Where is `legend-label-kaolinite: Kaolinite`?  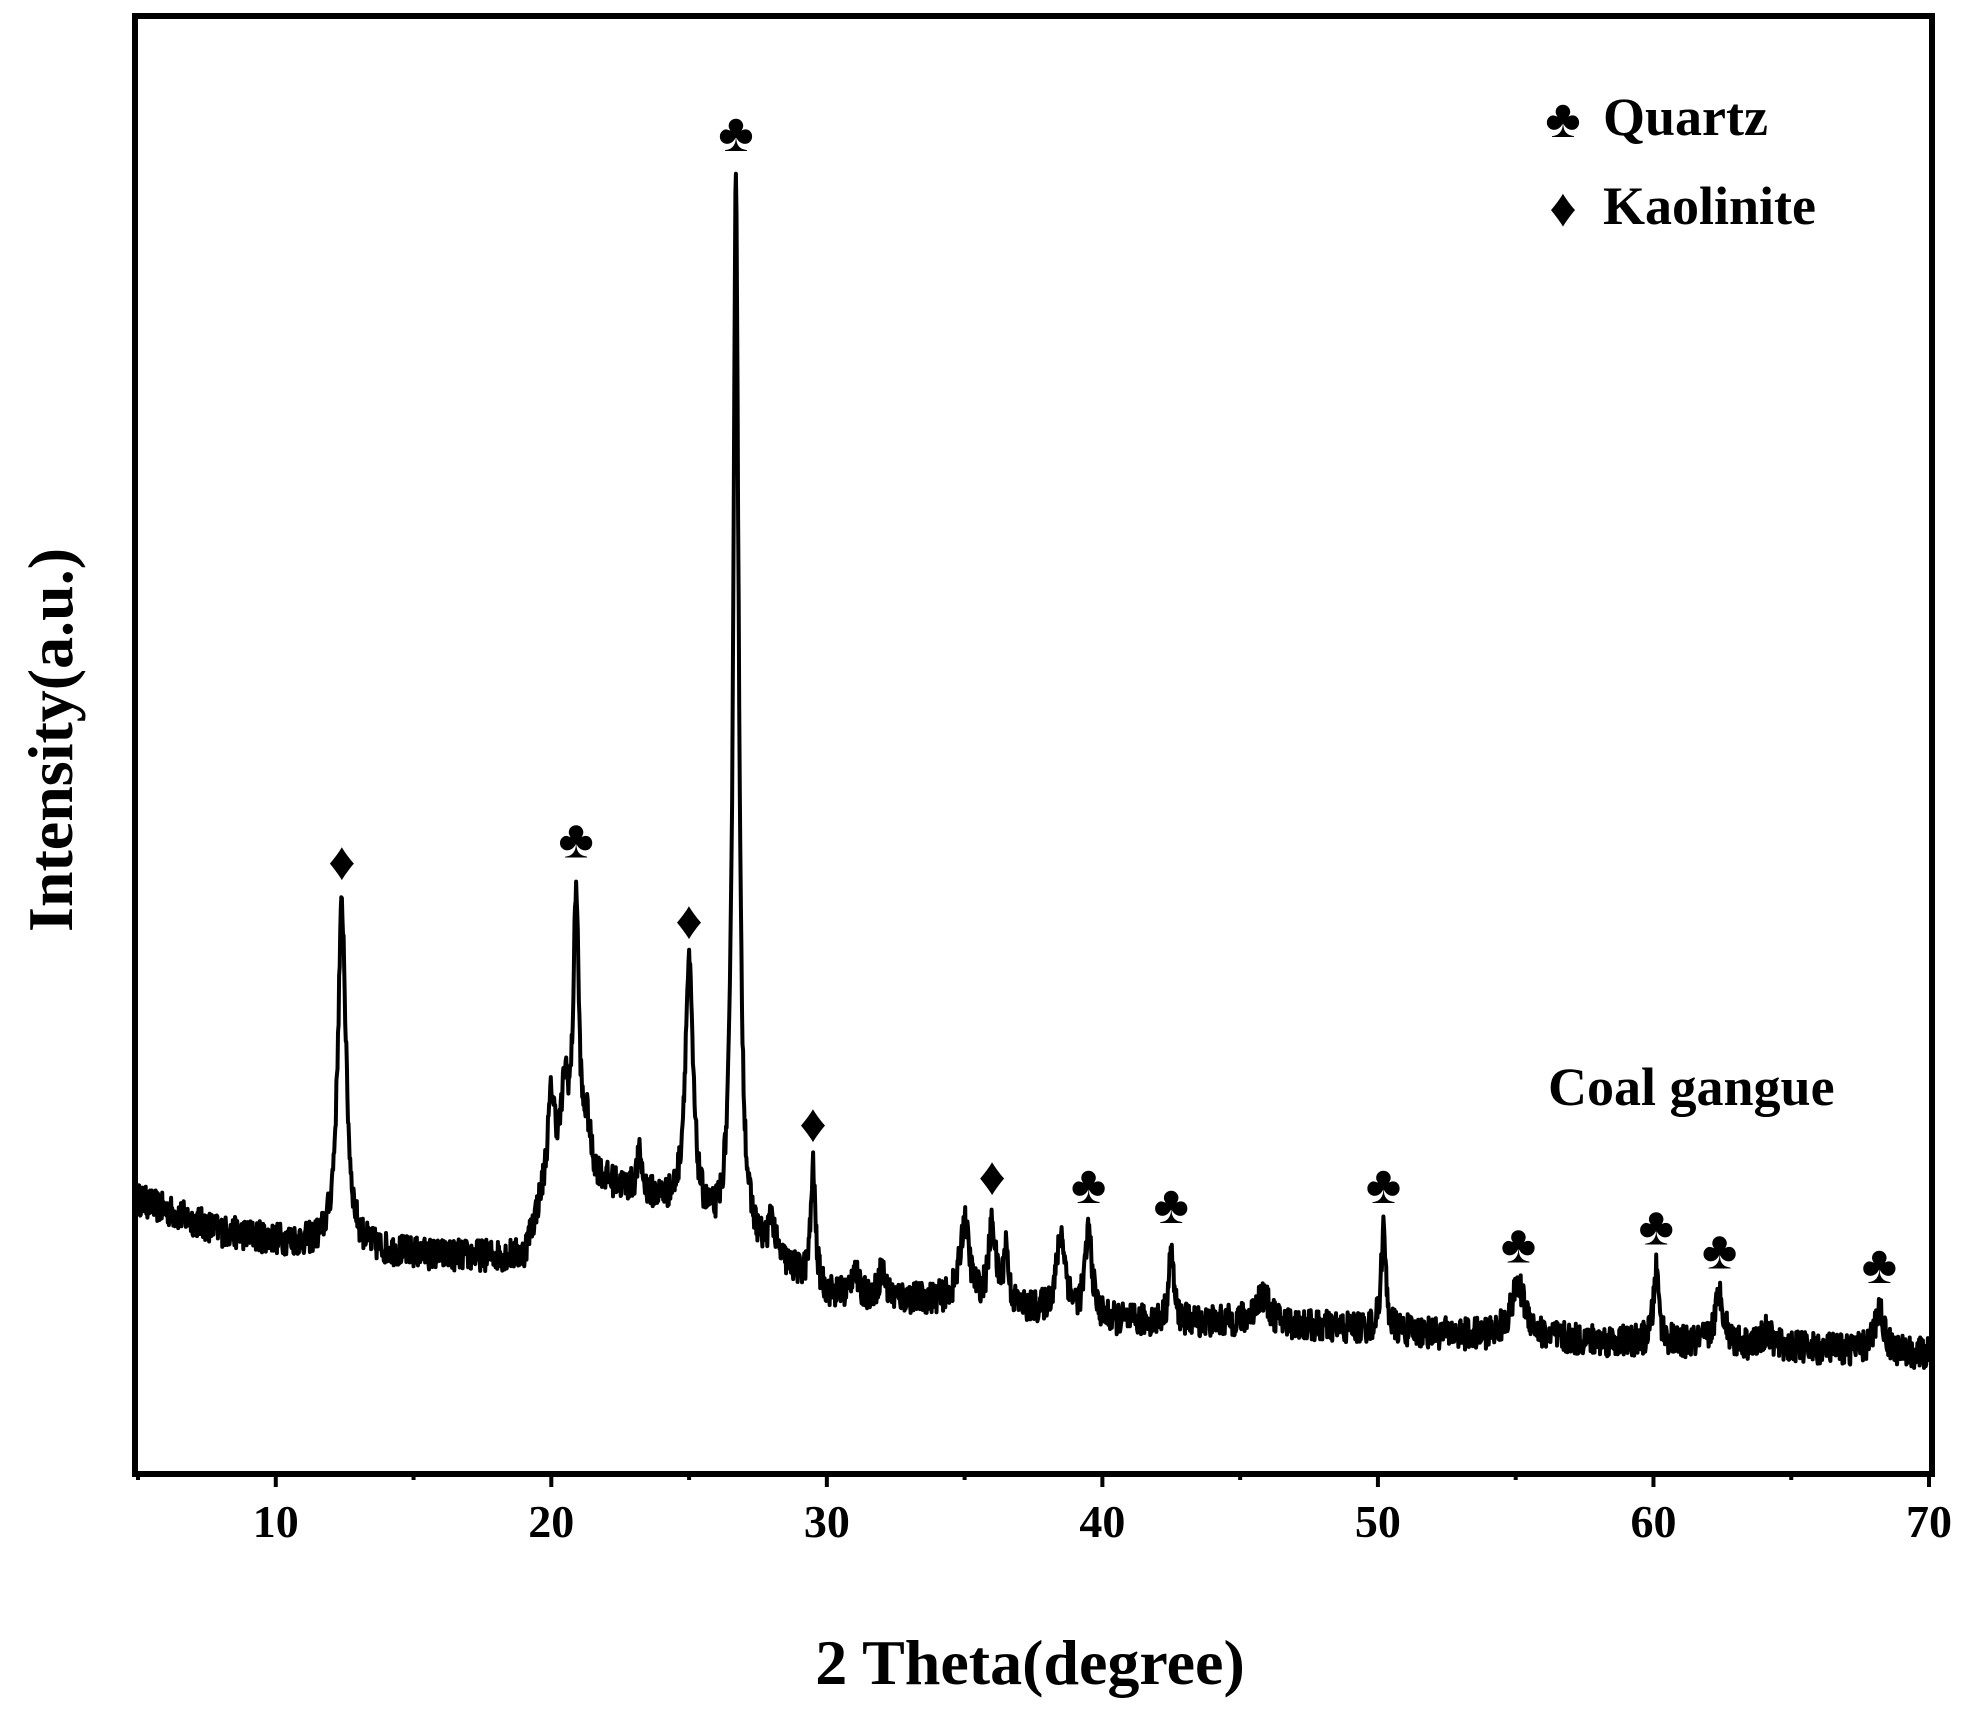
legend-label-kaolinite: Kaolinite is located at coordinates (1709, 206).